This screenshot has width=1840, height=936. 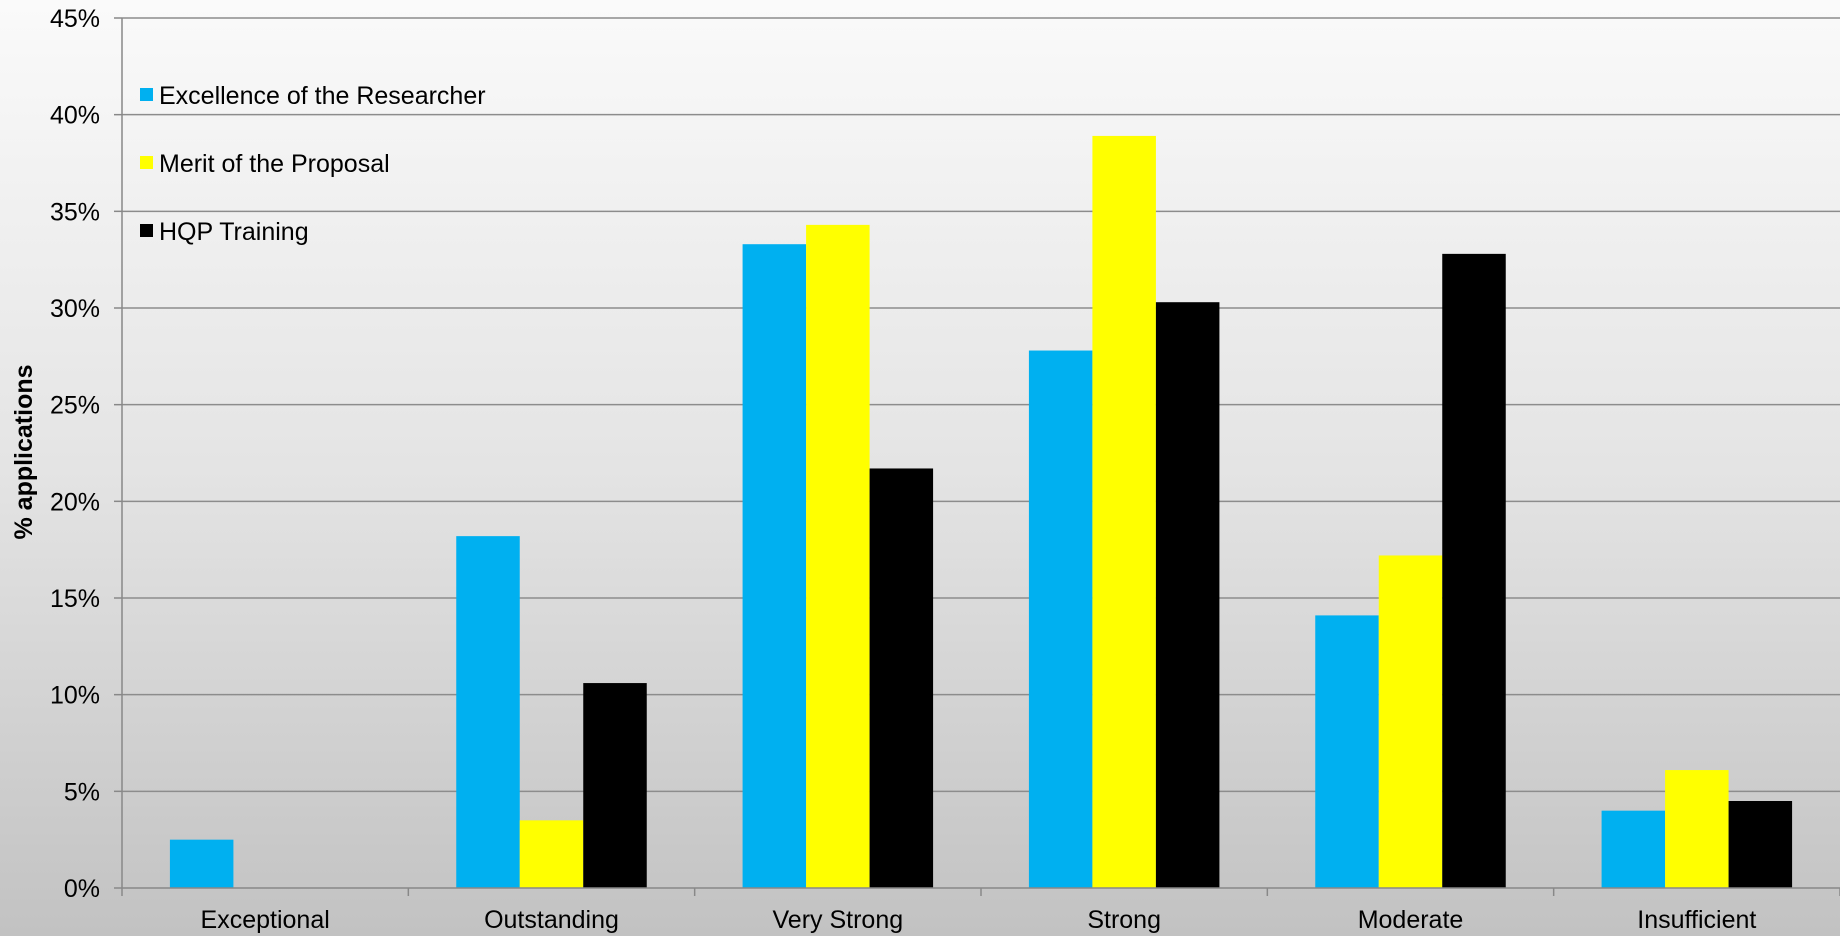 I want to click on legend-label: Merit of the Proposal, so click(x=274, y=164).